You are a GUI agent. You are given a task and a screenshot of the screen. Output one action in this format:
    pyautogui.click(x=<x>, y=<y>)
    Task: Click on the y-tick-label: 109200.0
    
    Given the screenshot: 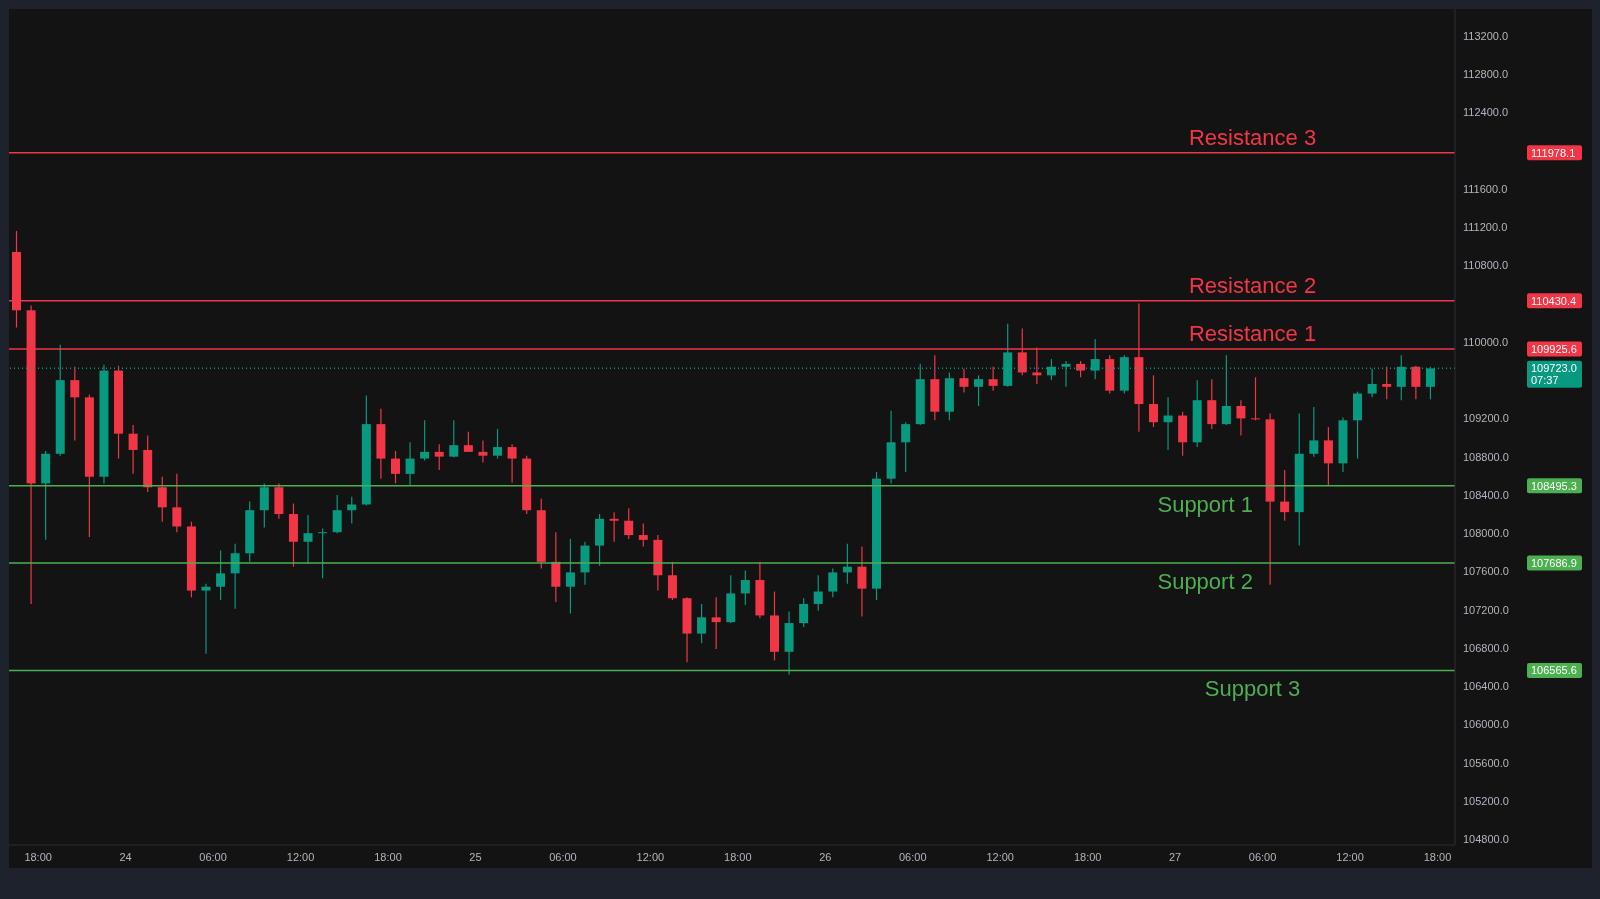 What is the action you would take?
    pyautogui.click(x=1486, y=418)
    